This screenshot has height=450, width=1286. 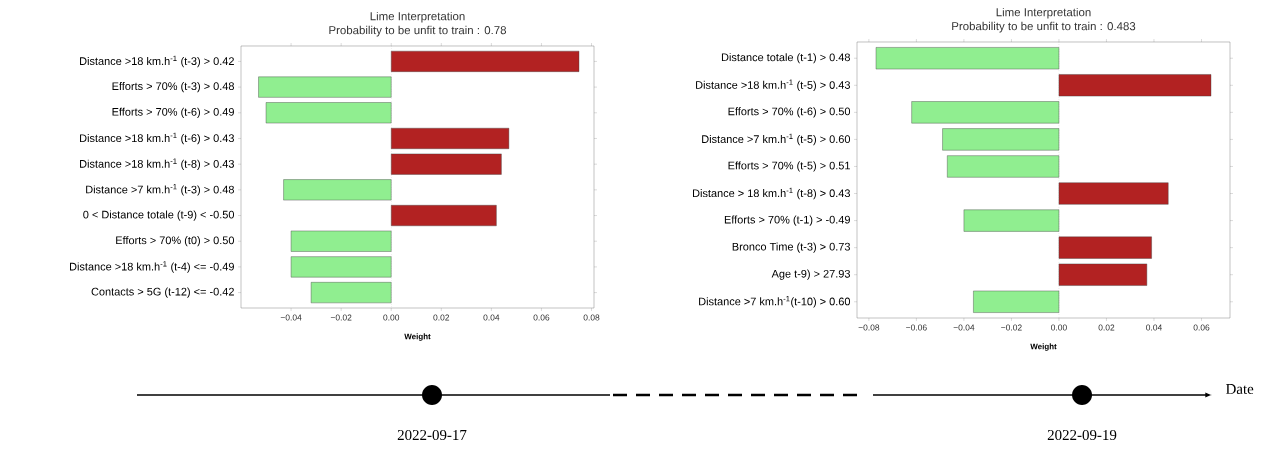 What do you see at coordinates (418, 31) in the screenshot?
I see `chart-subtitle: Probability to be unfit to train : 0.78` at bounding box center [418, 31].